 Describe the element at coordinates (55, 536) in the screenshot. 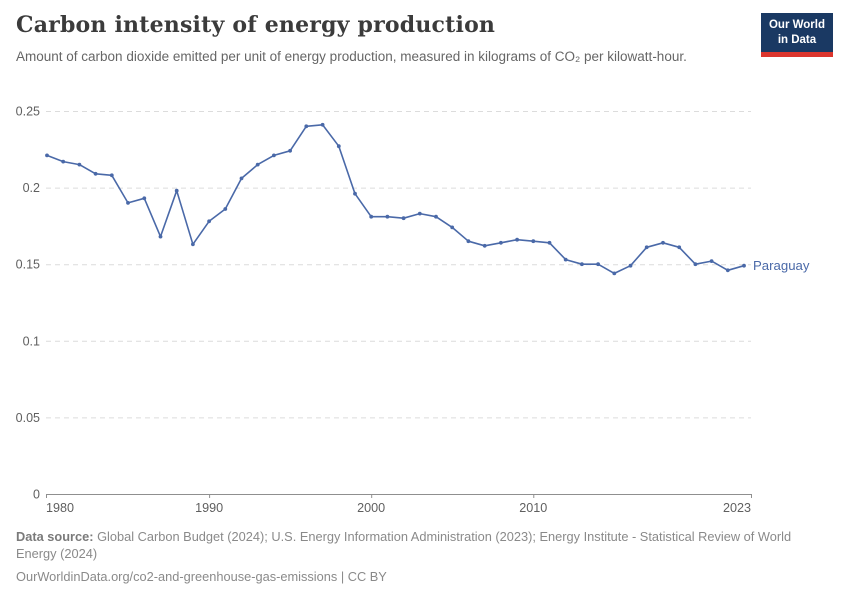

I see `data-source-label: Data source:` at that location.